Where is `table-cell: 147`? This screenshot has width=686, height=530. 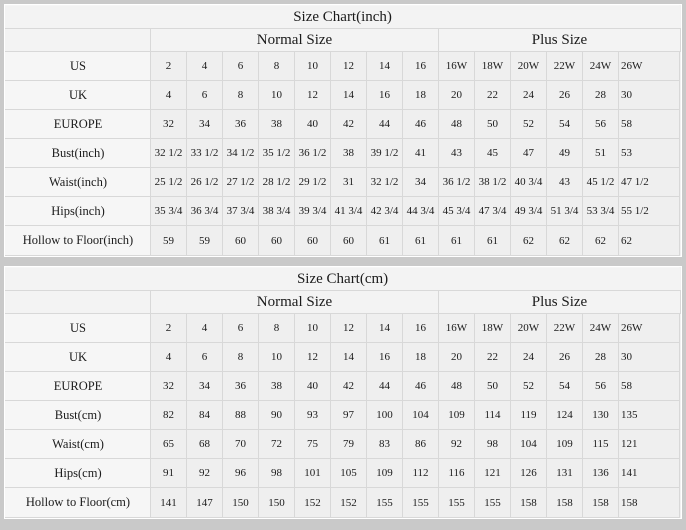 table-cell: 147 is located at coordinates (204, 502).